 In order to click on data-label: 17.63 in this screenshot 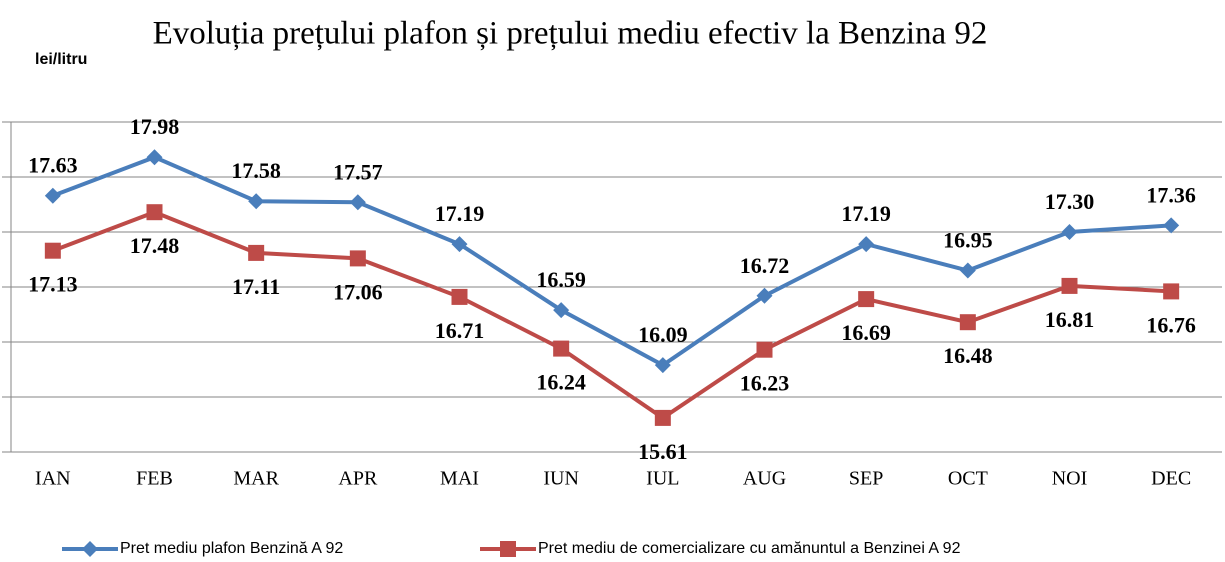, I will do `click(53, 165)`.